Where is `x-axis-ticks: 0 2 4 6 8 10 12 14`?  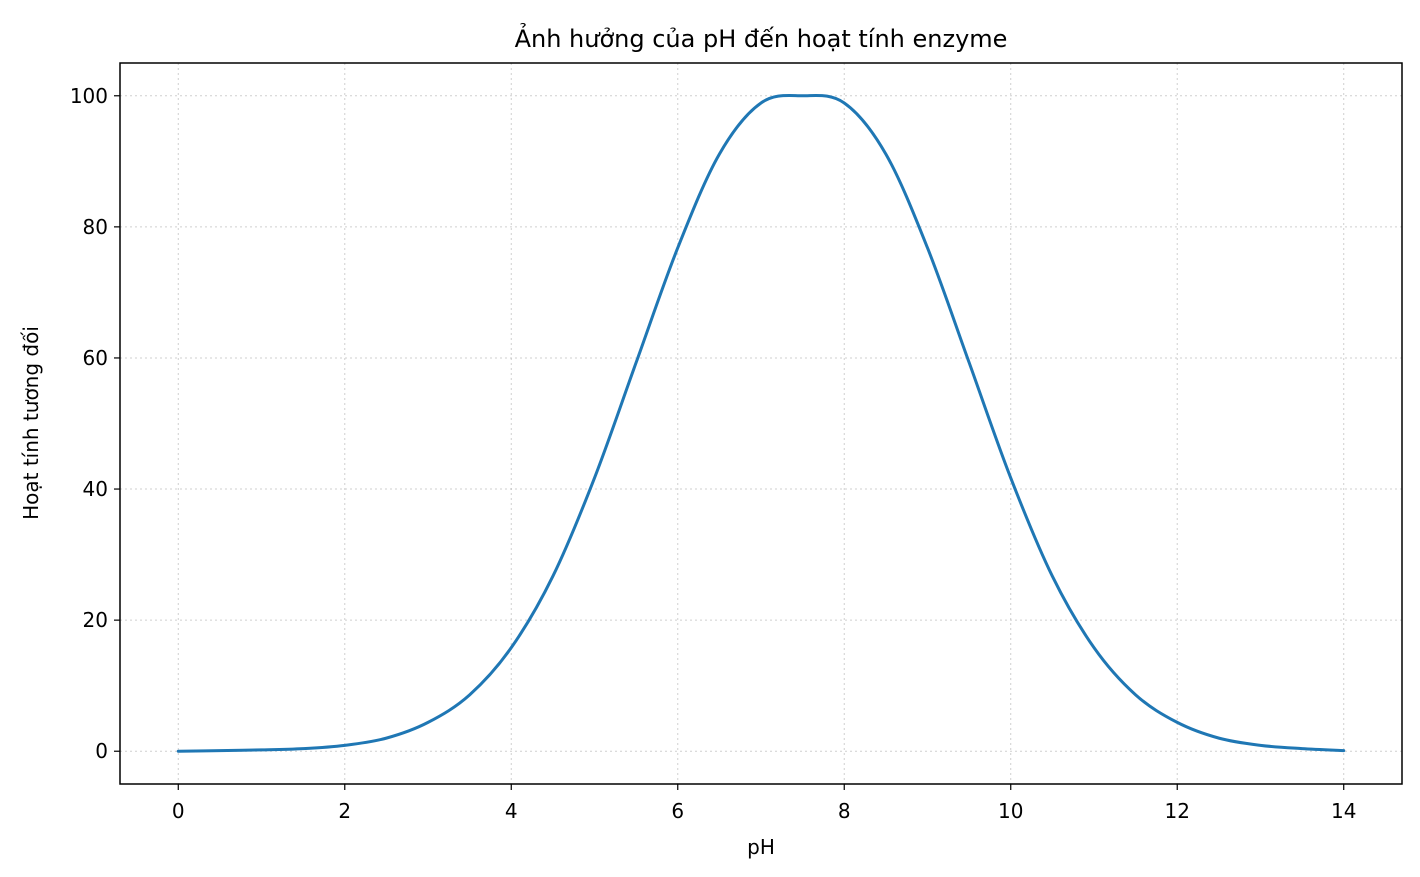 x-axis-ticks: 0 2 4 6 8 10 12 14 is located at coordinates (764, 803).